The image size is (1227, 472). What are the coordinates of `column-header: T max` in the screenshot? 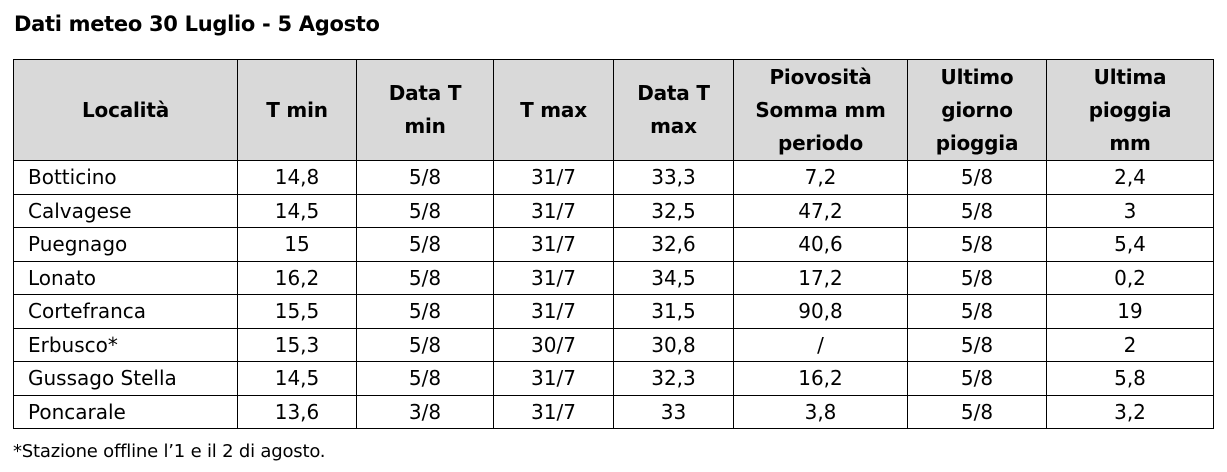 It's located at (553, 110).